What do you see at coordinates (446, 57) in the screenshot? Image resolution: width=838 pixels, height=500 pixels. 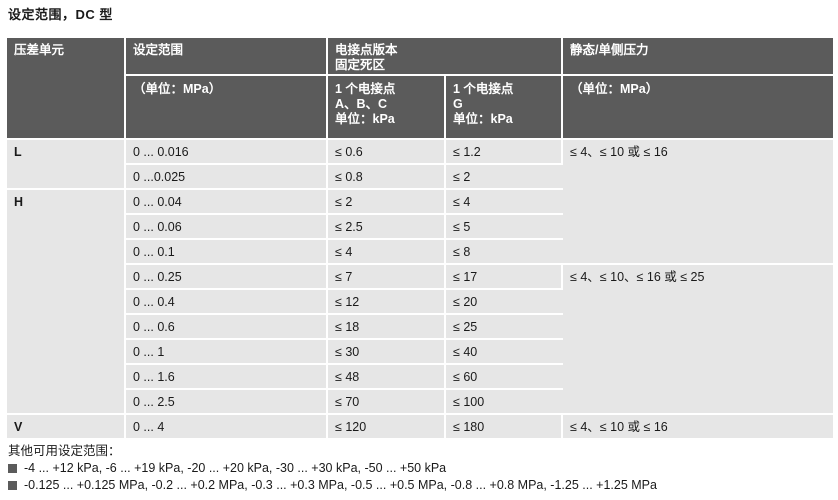 I see `header-contact-version: 电接点版本 固定死区` at bounding box center [446, 57].